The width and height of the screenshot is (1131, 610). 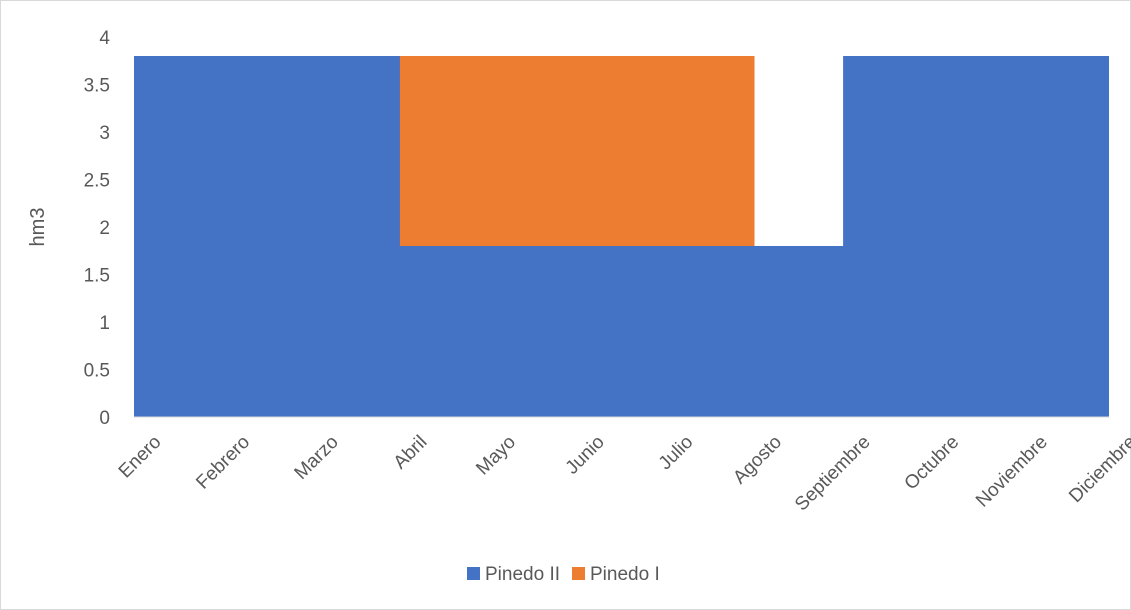 What do you see at coordinates (411, 453) in the screenshot?
I see `x-tick-label: Abril` at bounding box center [411, 453].